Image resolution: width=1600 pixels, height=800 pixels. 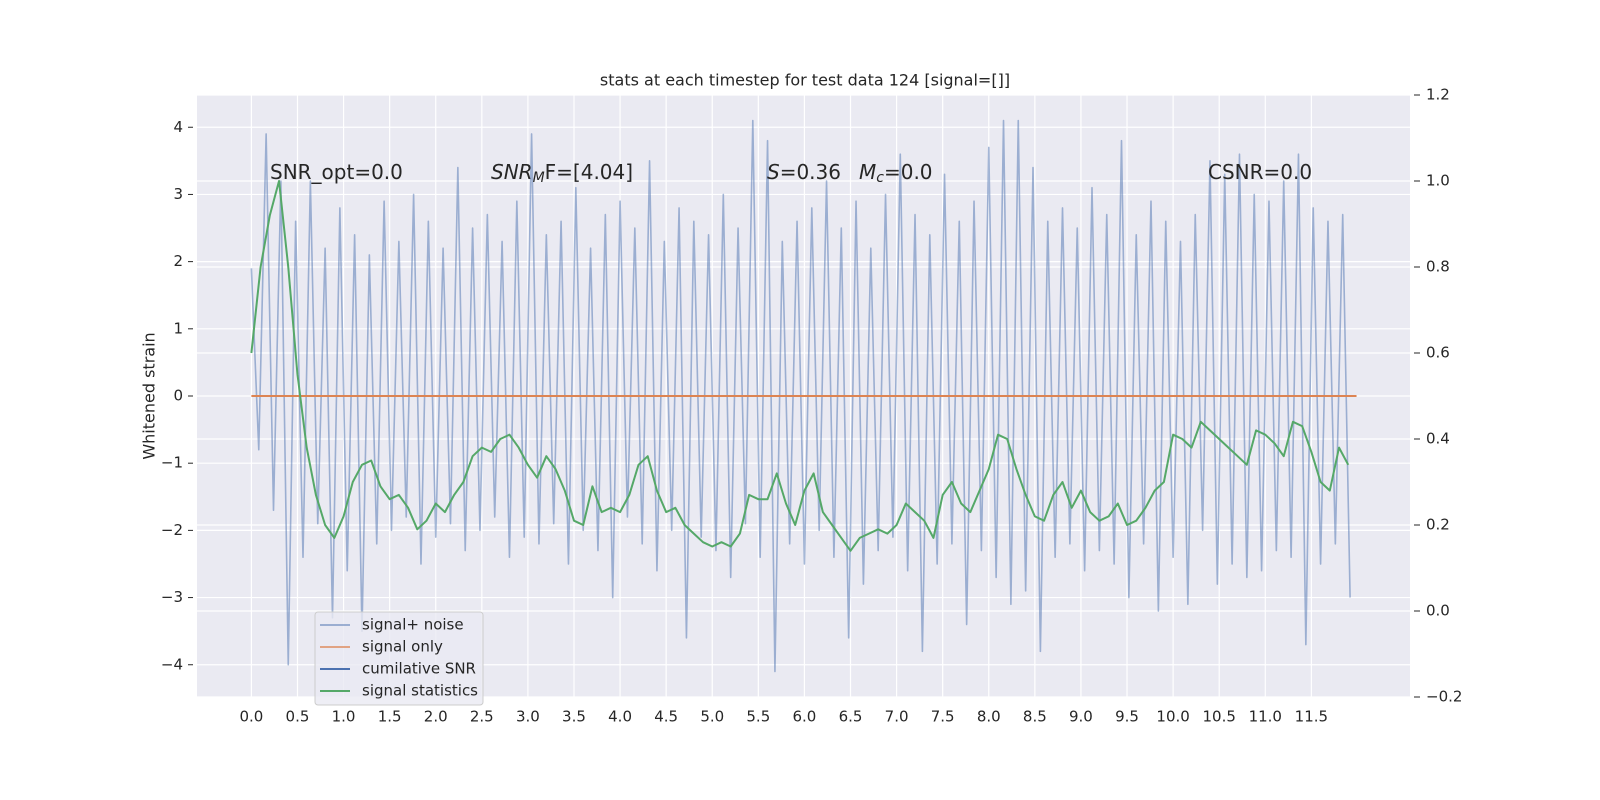 What do you see at coordinates (989, 717) in the screenshot?
I see `x-tick-label: 8.0` at bounding box center [989, 717].